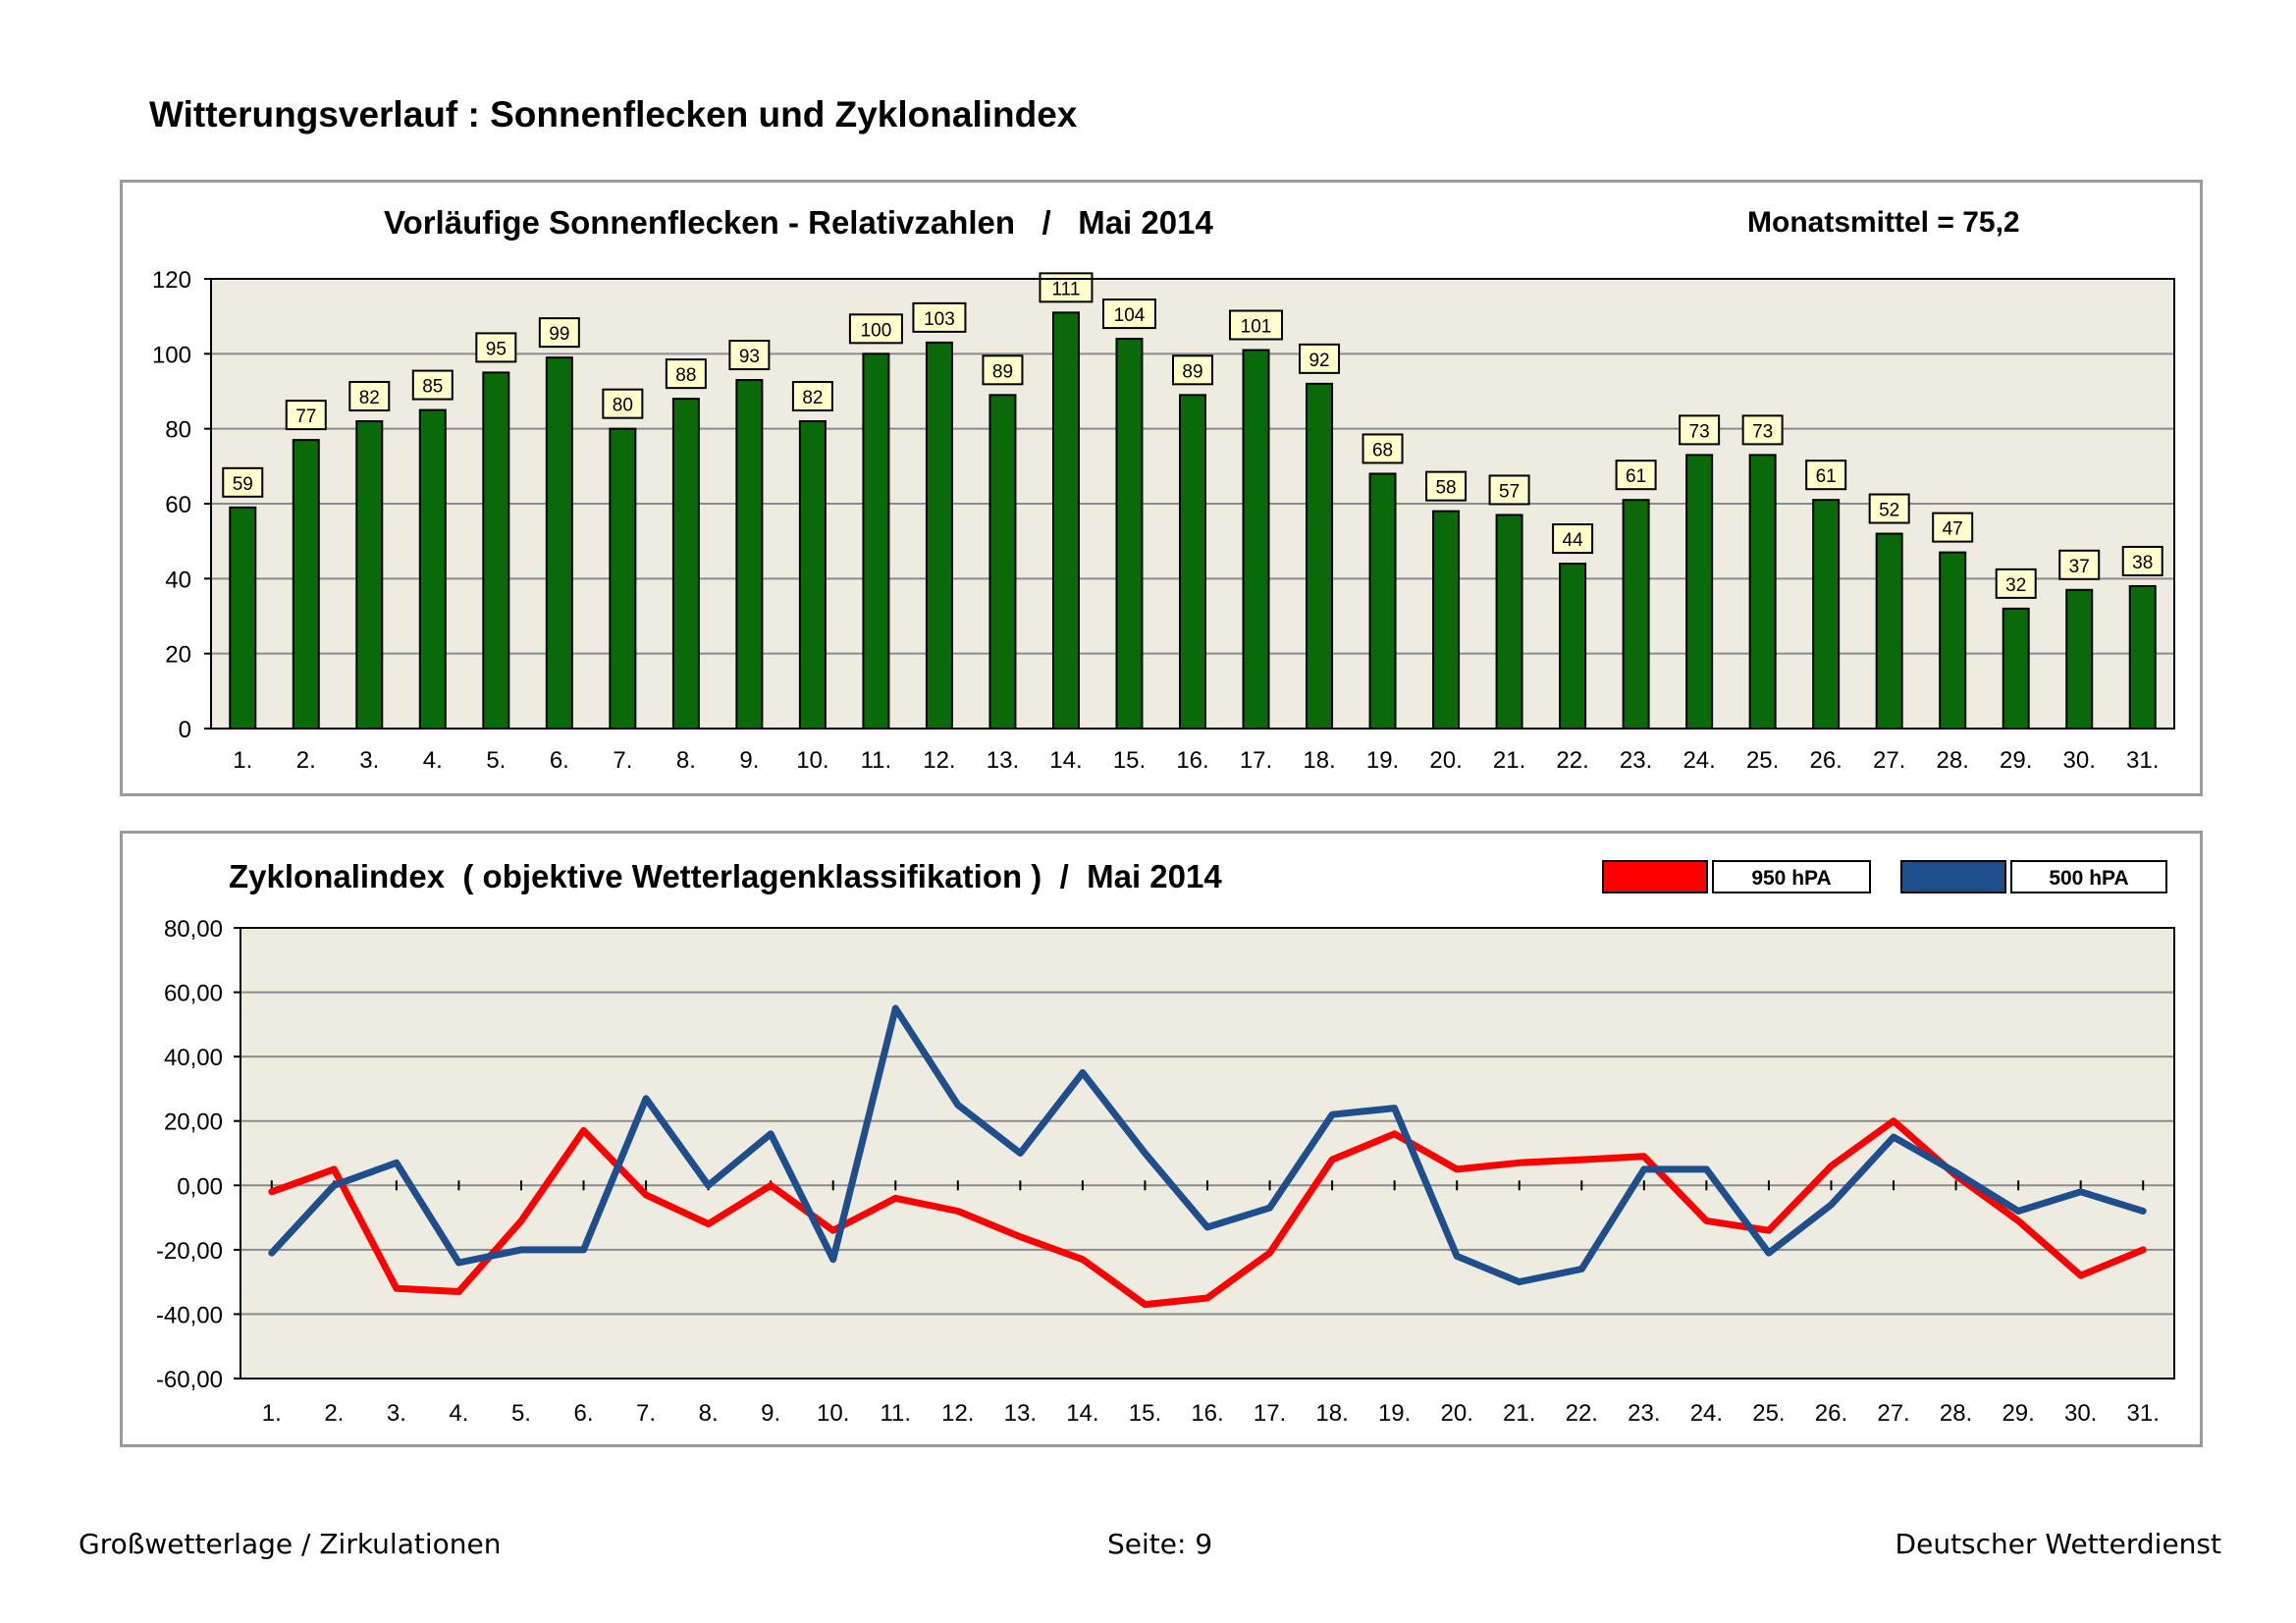 This screenshot has width=2296, height=1623. What do you see at coordinates (1884, 876) in the screenshot?
I see `chart-legend: 950 hPA 500 hPA` at bounding box center [1884, 876].